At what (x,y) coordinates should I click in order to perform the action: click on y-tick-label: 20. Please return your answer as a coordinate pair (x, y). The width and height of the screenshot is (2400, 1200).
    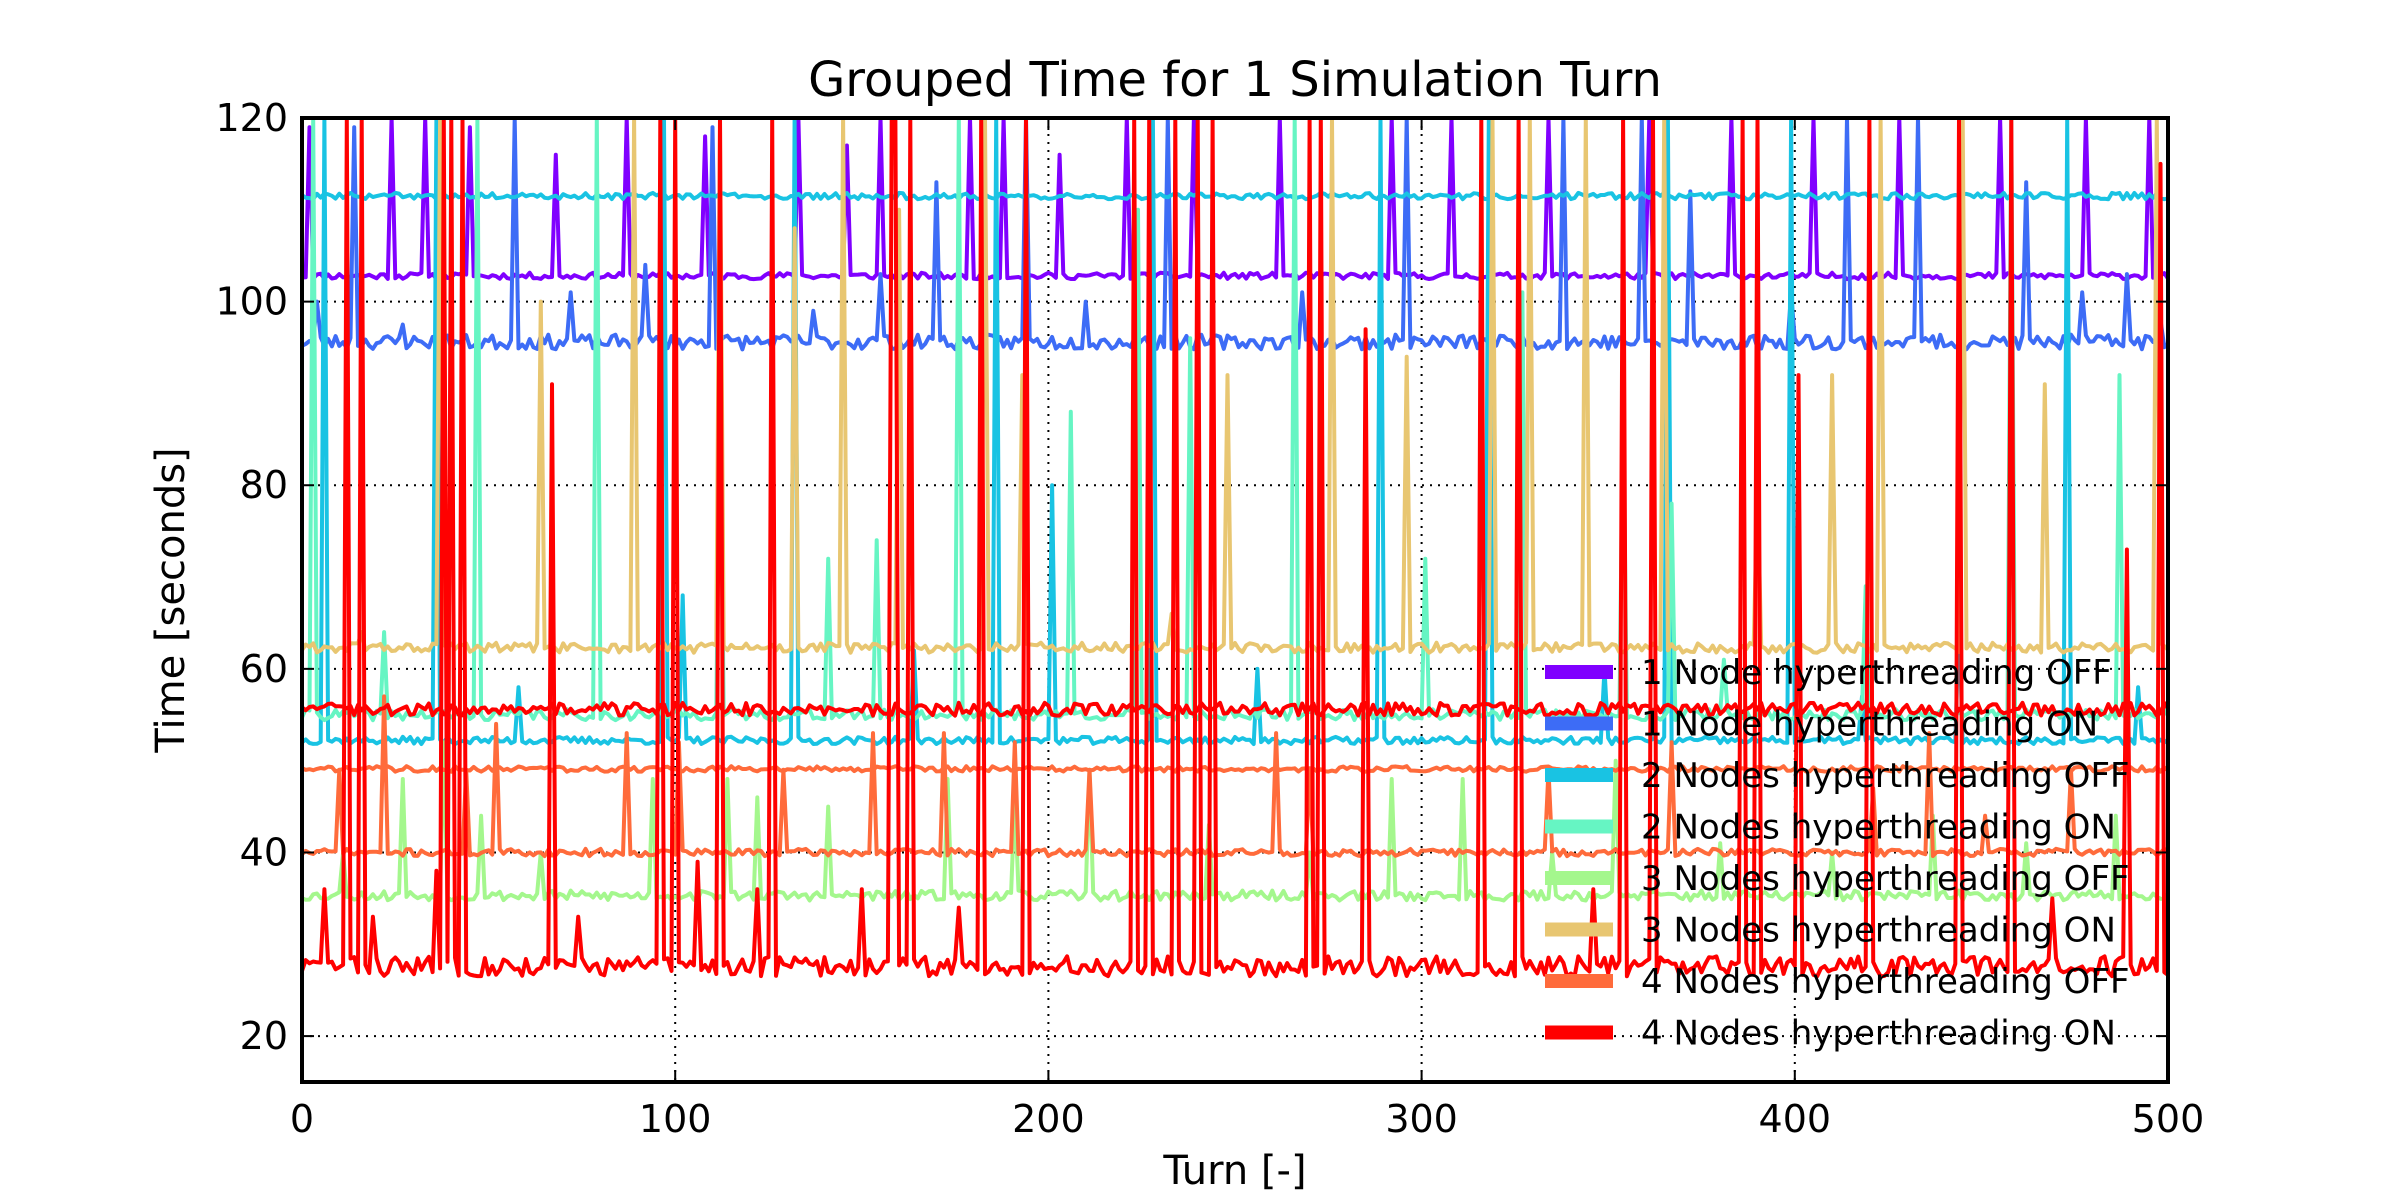
    Looking at the image, I should click on (264, 1036).